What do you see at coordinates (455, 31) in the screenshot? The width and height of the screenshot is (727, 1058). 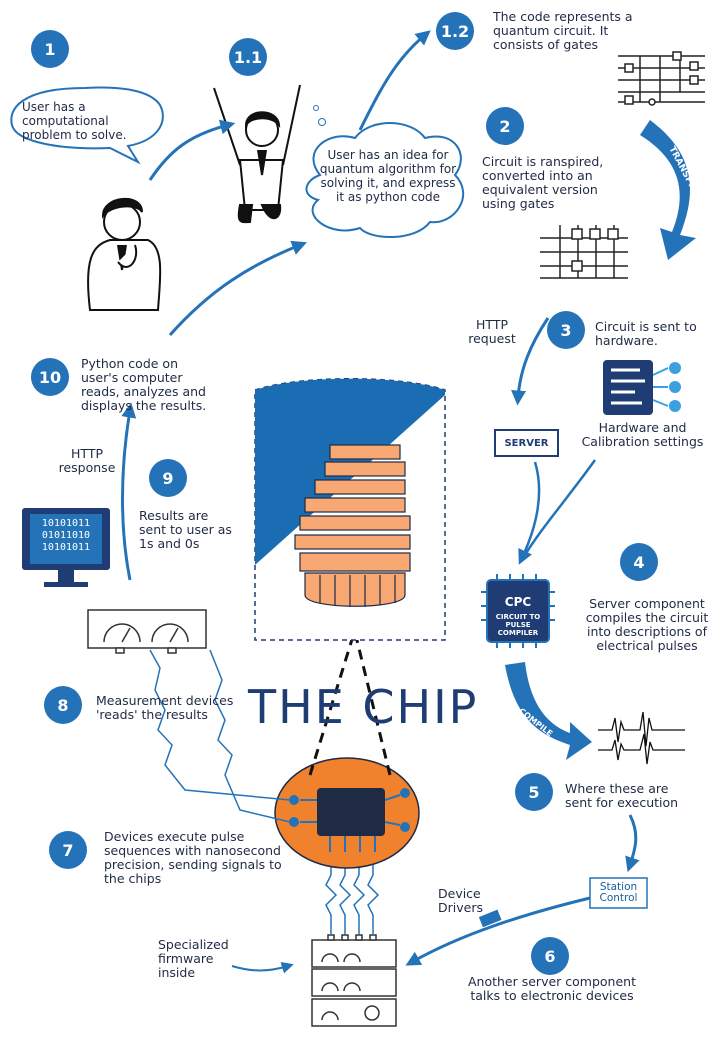 I see `step-badge-1.2: 1.2` at bounding box center [455, 31].